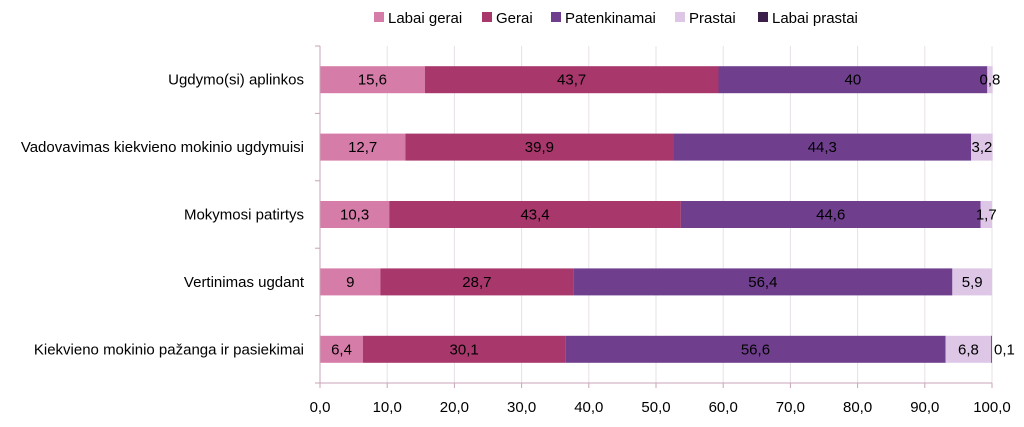 Image resolution: width=1024 pixels, height=427 pixels. I want to click on data-label: 6,8, so click(968, 349).